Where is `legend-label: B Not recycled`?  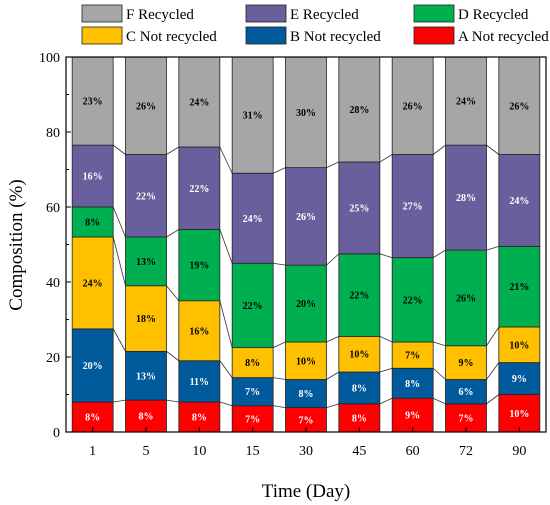
legend-label: B Not recycled is located at coordinates (335, 37).